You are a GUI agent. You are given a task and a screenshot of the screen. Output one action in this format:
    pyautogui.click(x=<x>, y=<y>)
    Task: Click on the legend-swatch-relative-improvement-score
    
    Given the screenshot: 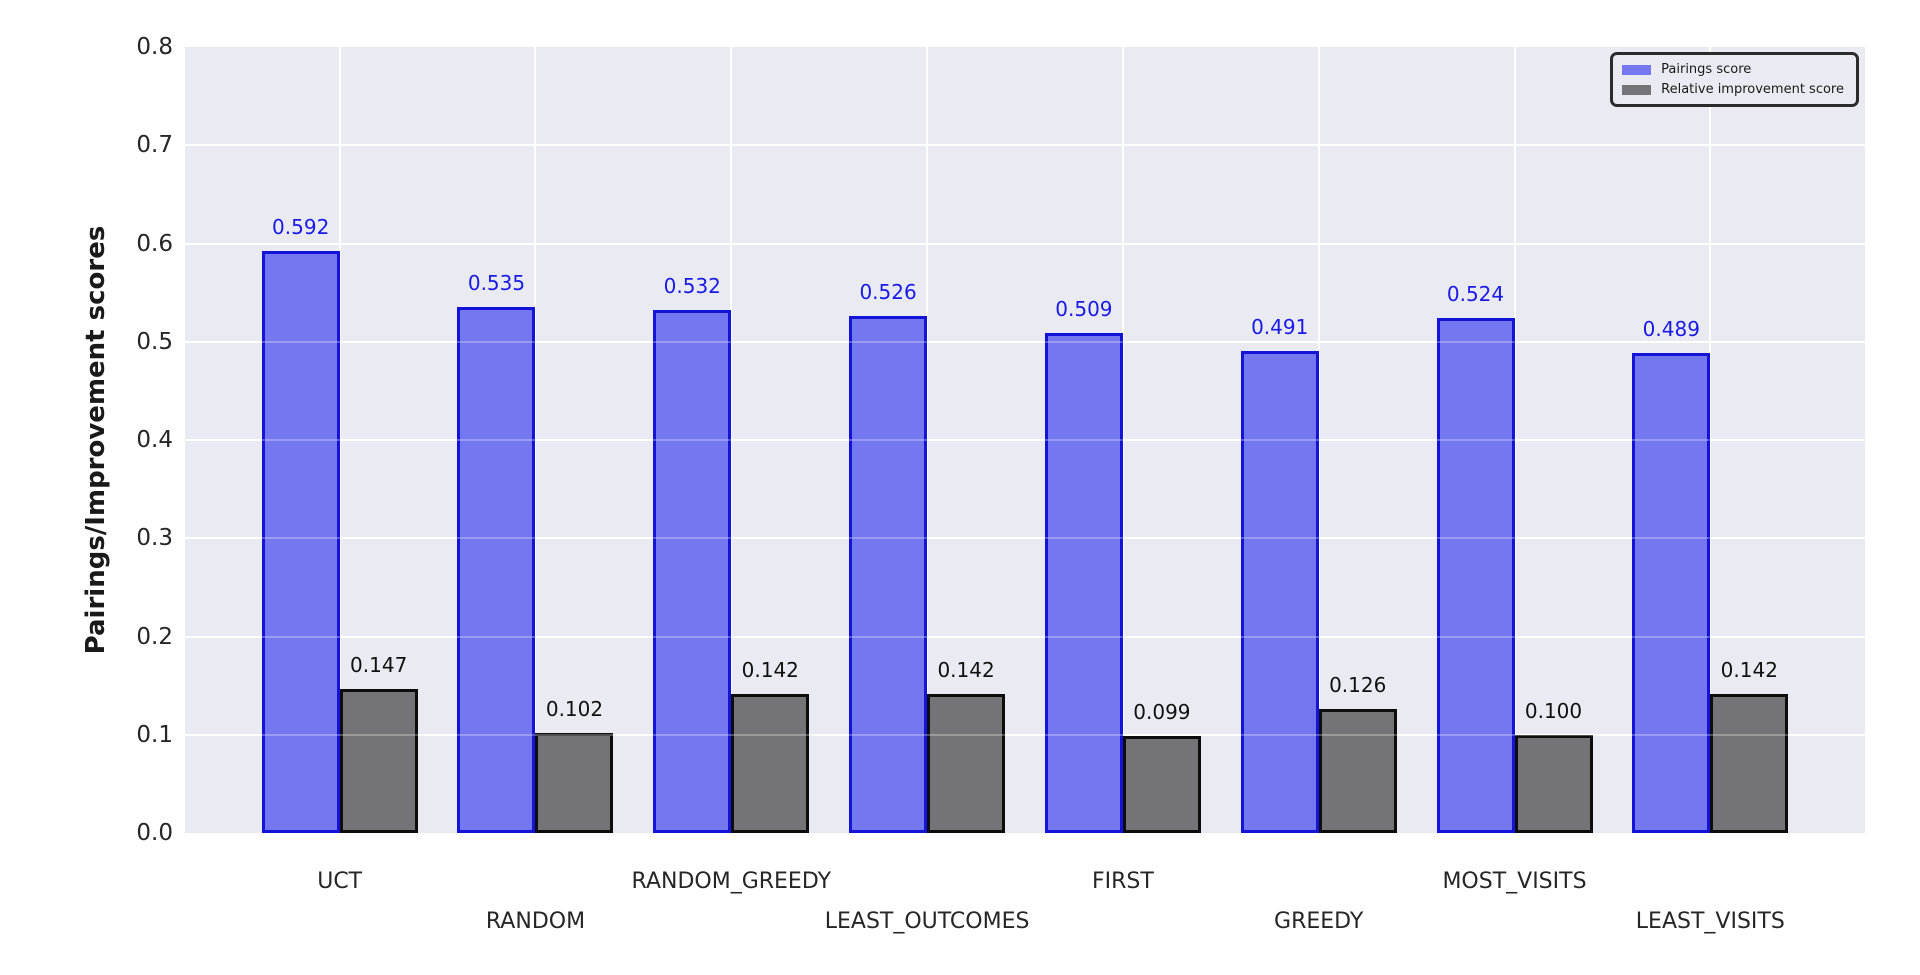 What is the action you would take?
    pyautogui.click(x=1637, y=89)
    